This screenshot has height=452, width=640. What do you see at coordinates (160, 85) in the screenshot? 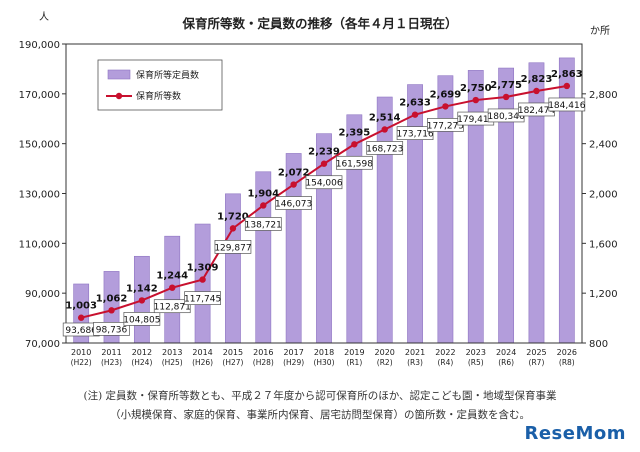
I see `legend-box` at bounding box center [160, 85].